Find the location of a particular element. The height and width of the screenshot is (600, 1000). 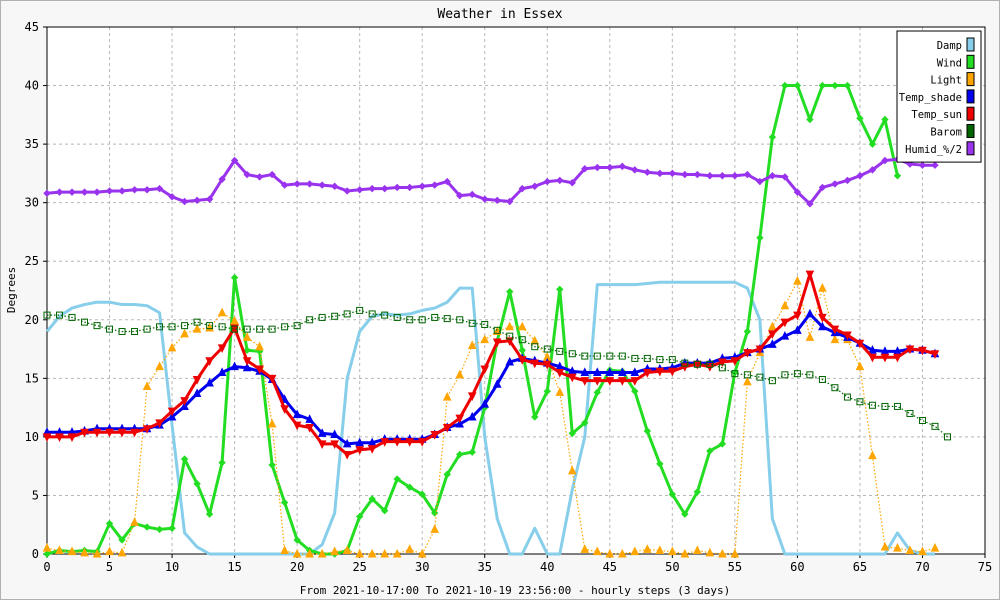

y-tick-label: 40 is located at coordinates (32, 86).